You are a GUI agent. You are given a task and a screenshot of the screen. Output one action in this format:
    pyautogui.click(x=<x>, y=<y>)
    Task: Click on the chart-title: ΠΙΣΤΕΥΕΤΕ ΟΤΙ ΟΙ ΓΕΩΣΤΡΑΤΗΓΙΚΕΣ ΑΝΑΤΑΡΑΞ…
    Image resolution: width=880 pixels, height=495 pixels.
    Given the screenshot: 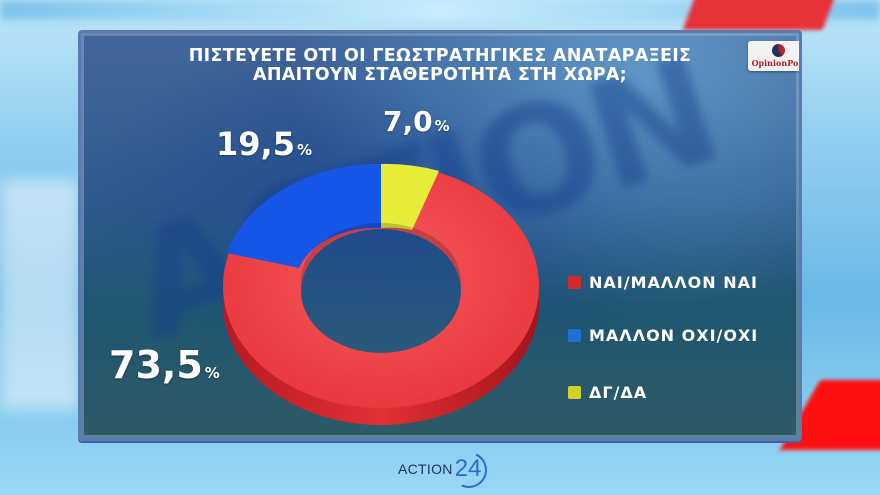 What is the action you would take?
    pyautogui.click(x=440, y=66)
    